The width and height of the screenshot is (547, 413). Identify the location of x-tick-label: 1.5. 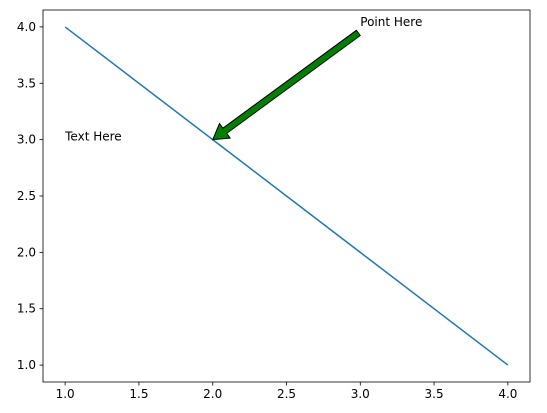
(138, 394).